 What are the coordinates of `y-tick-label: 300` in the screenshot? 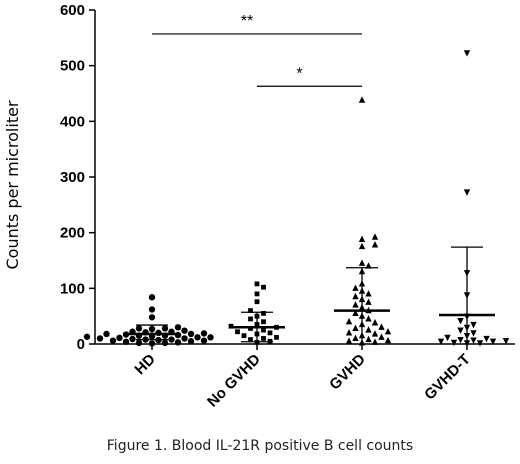 It's located at (72, 177).